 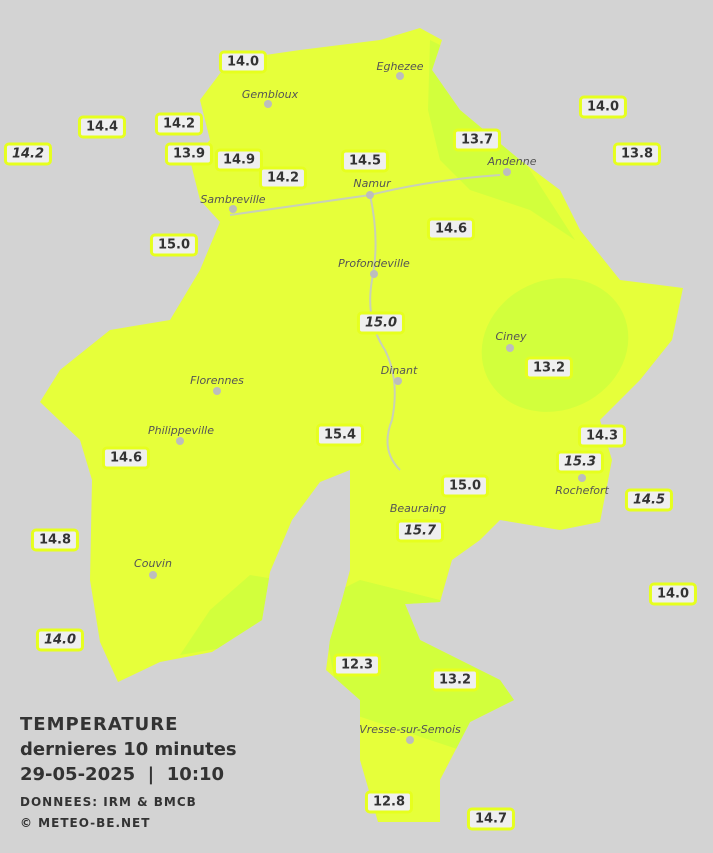 I want to click on temperature-label: 13.8, so click(x=637, y=154).